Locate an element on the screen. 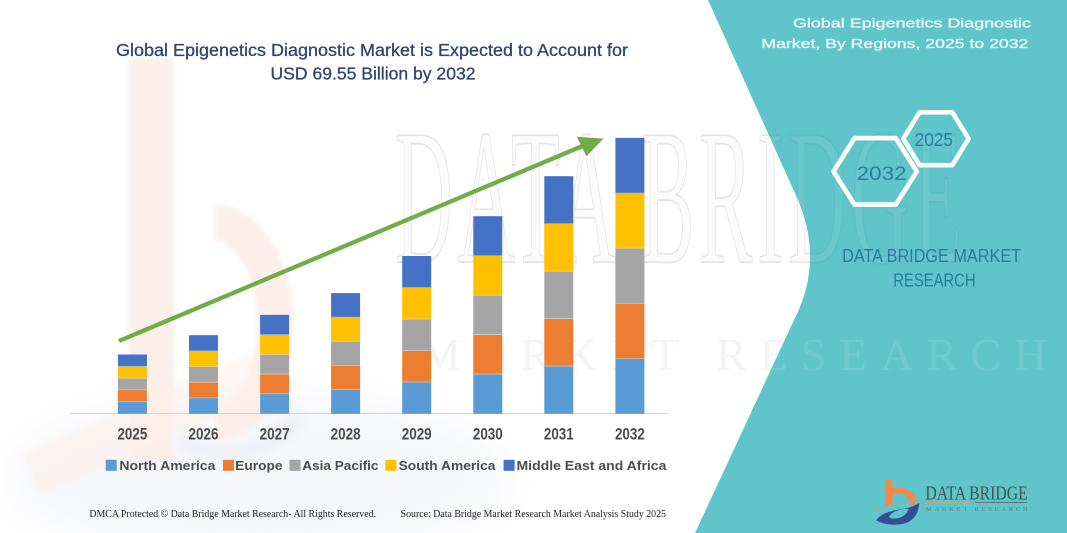 The height and width of the screenshot is (533, 1067). svg-text: Europe is located at coordinates (258, 465).